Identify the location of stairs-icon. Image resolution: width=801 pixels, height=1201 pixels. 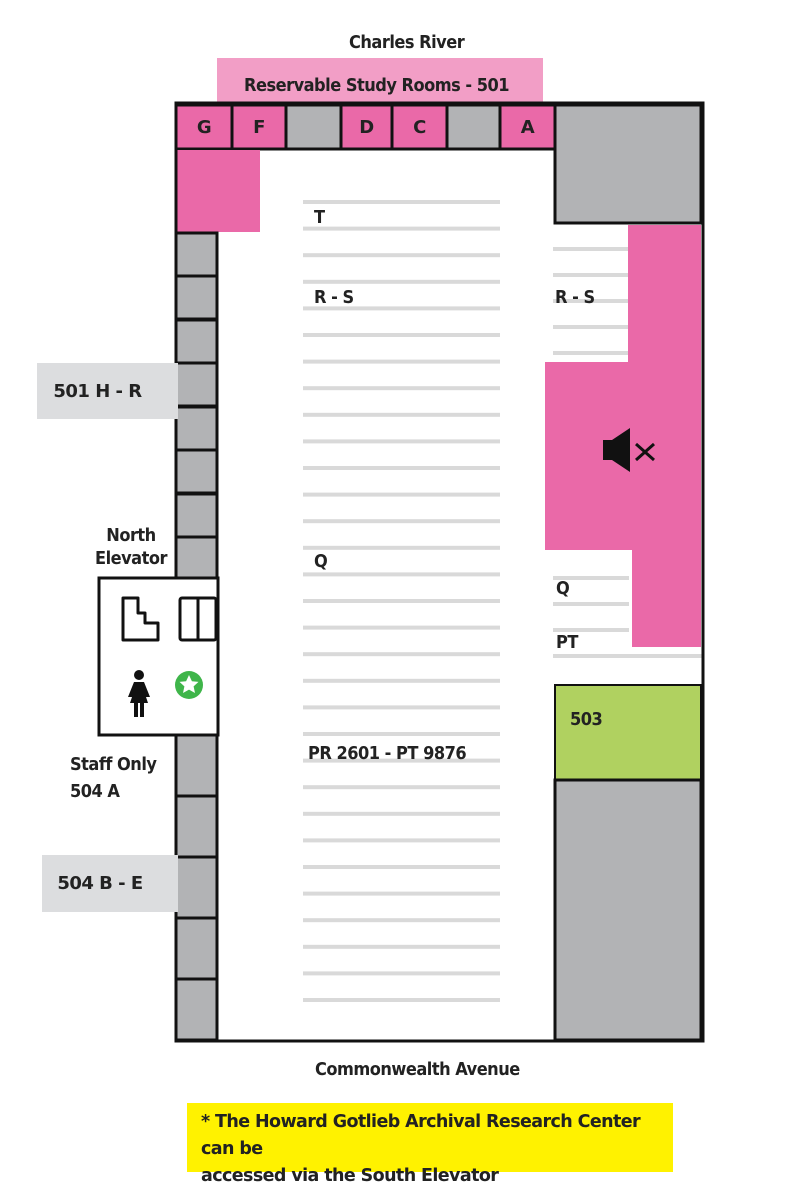
(140, 619).